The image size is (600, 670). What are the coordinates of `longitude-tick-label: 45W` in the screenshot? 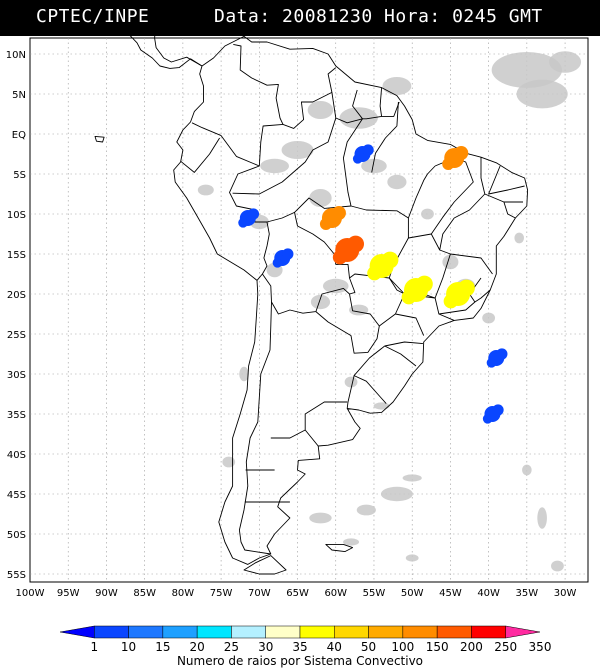 It's located at (450, 593).